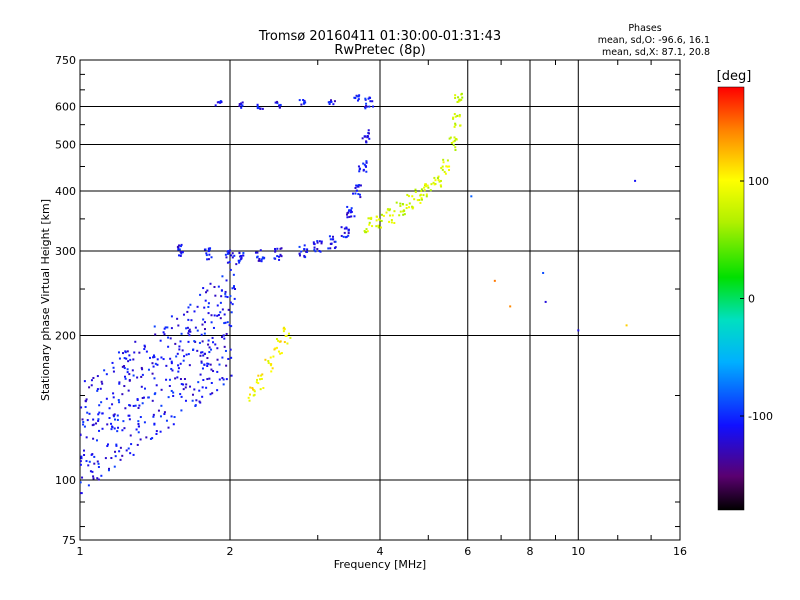 Image resolution: width=800 pixels, height=600 pixels. I want to click on y-axis-label: Stationary phase Virtual Height [km], so click(45, 300).